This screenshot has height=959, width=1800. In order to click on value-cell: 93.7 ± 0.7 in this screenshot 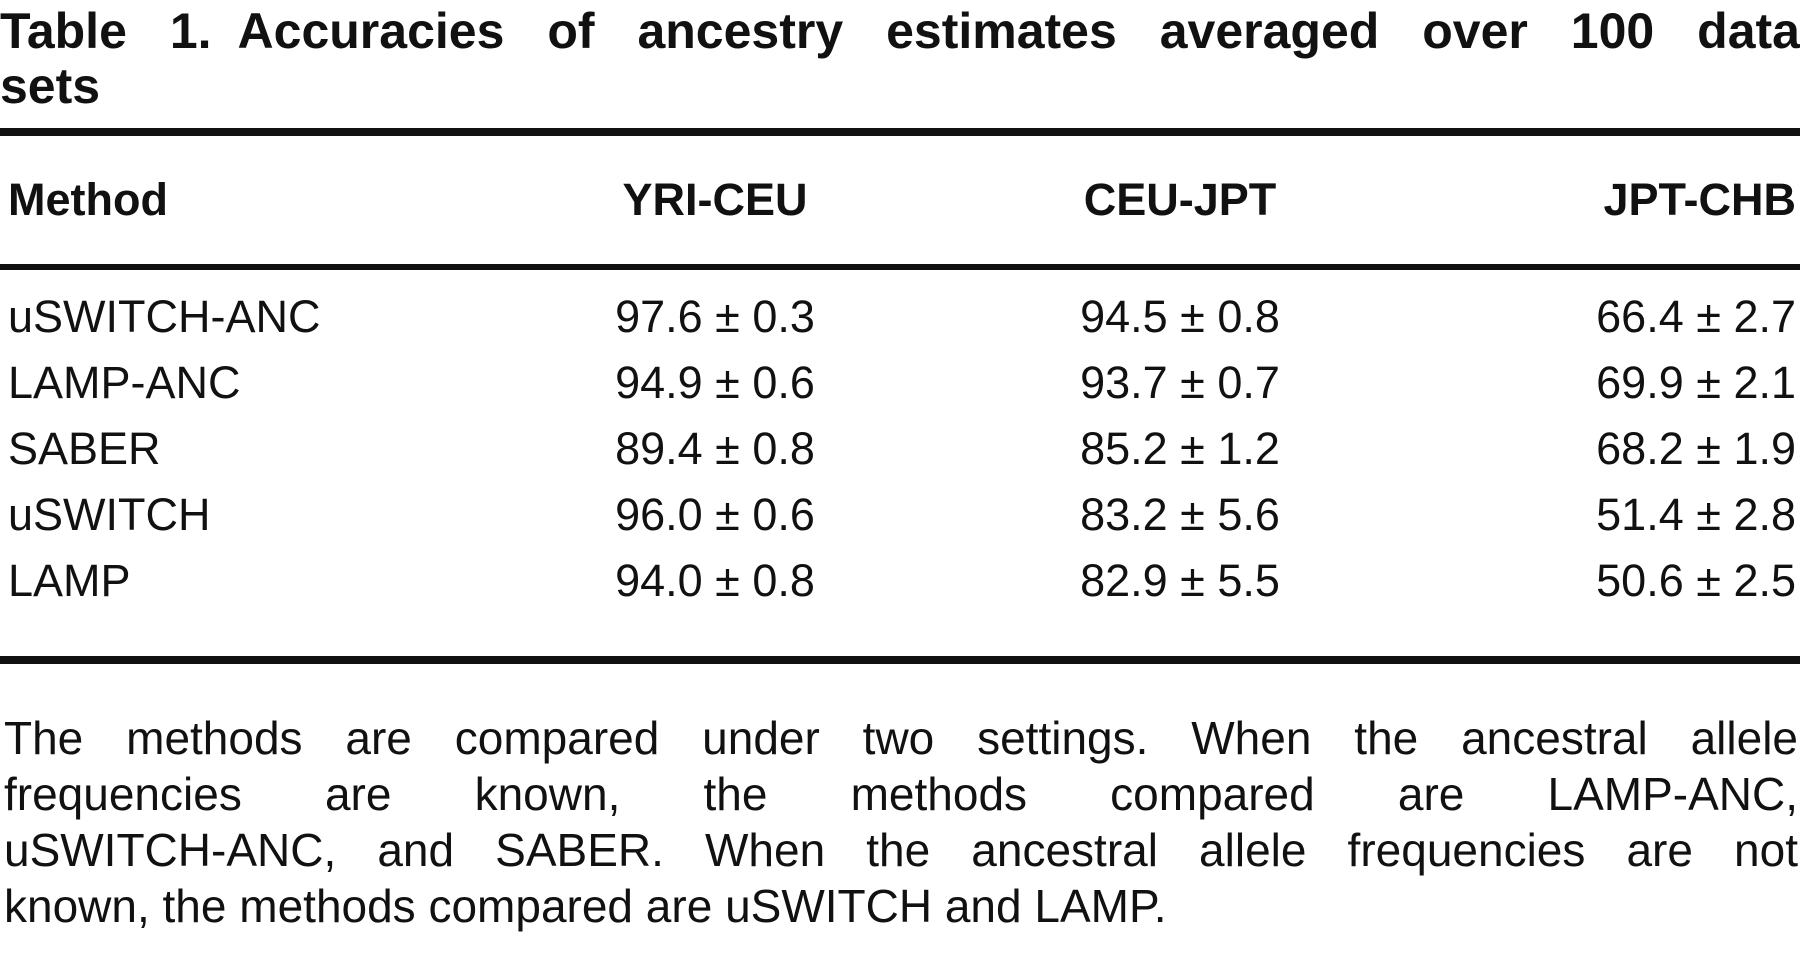, I will do `click(1180, 382)`.